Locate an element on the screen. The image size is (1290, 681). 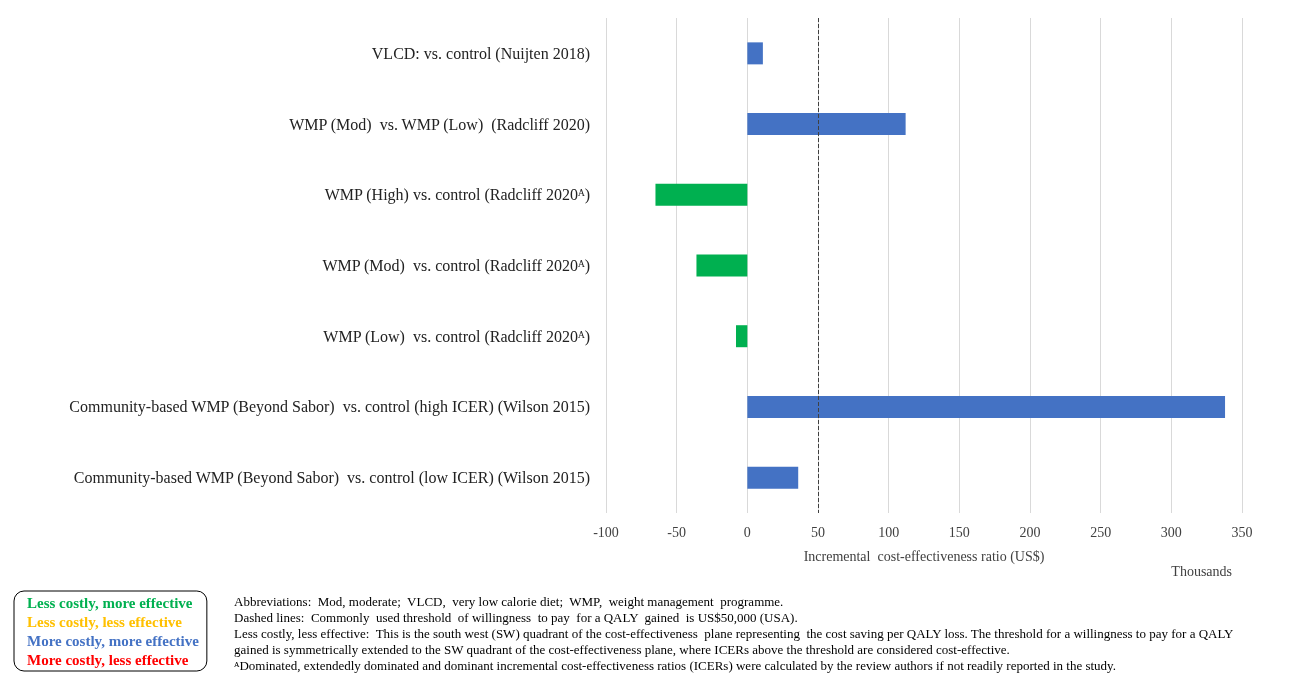
text: ᴬDominated, extendedly dominated and dominant incremental cost-effectiveness ratios (ICERs) were calculated by the review authors if not readily reported in the study. is located at coordinates (675, 665).